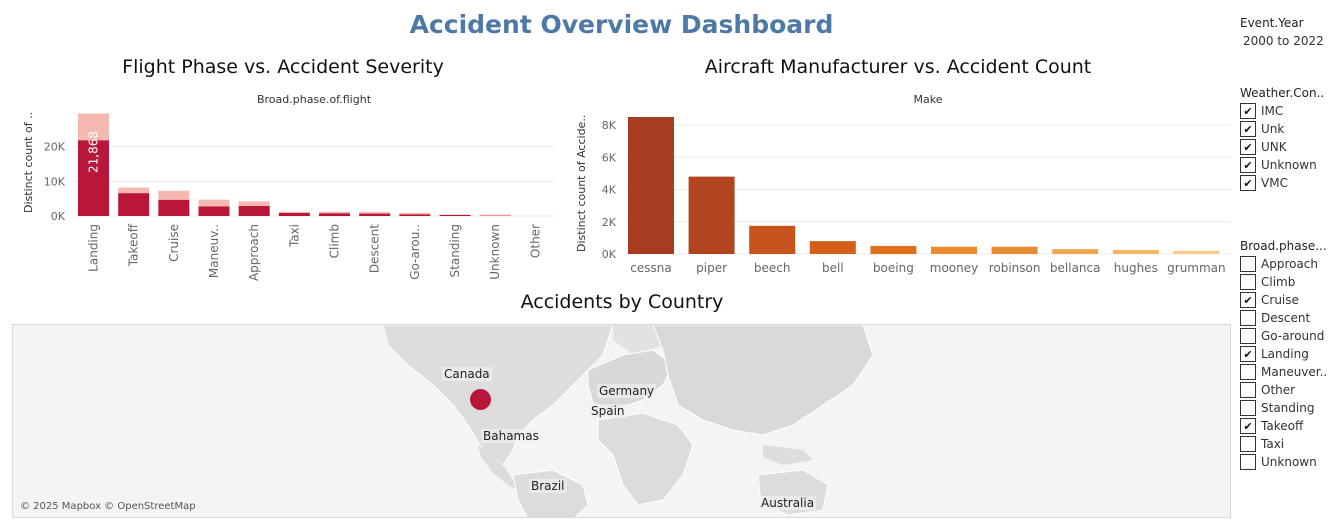 The width and height of the screenshot is (1338, 529). What do you see at coordinates (94, 248) in the screenshot?
I see `phase-x-tick-label: Landing` at bounding box center [94, 248].